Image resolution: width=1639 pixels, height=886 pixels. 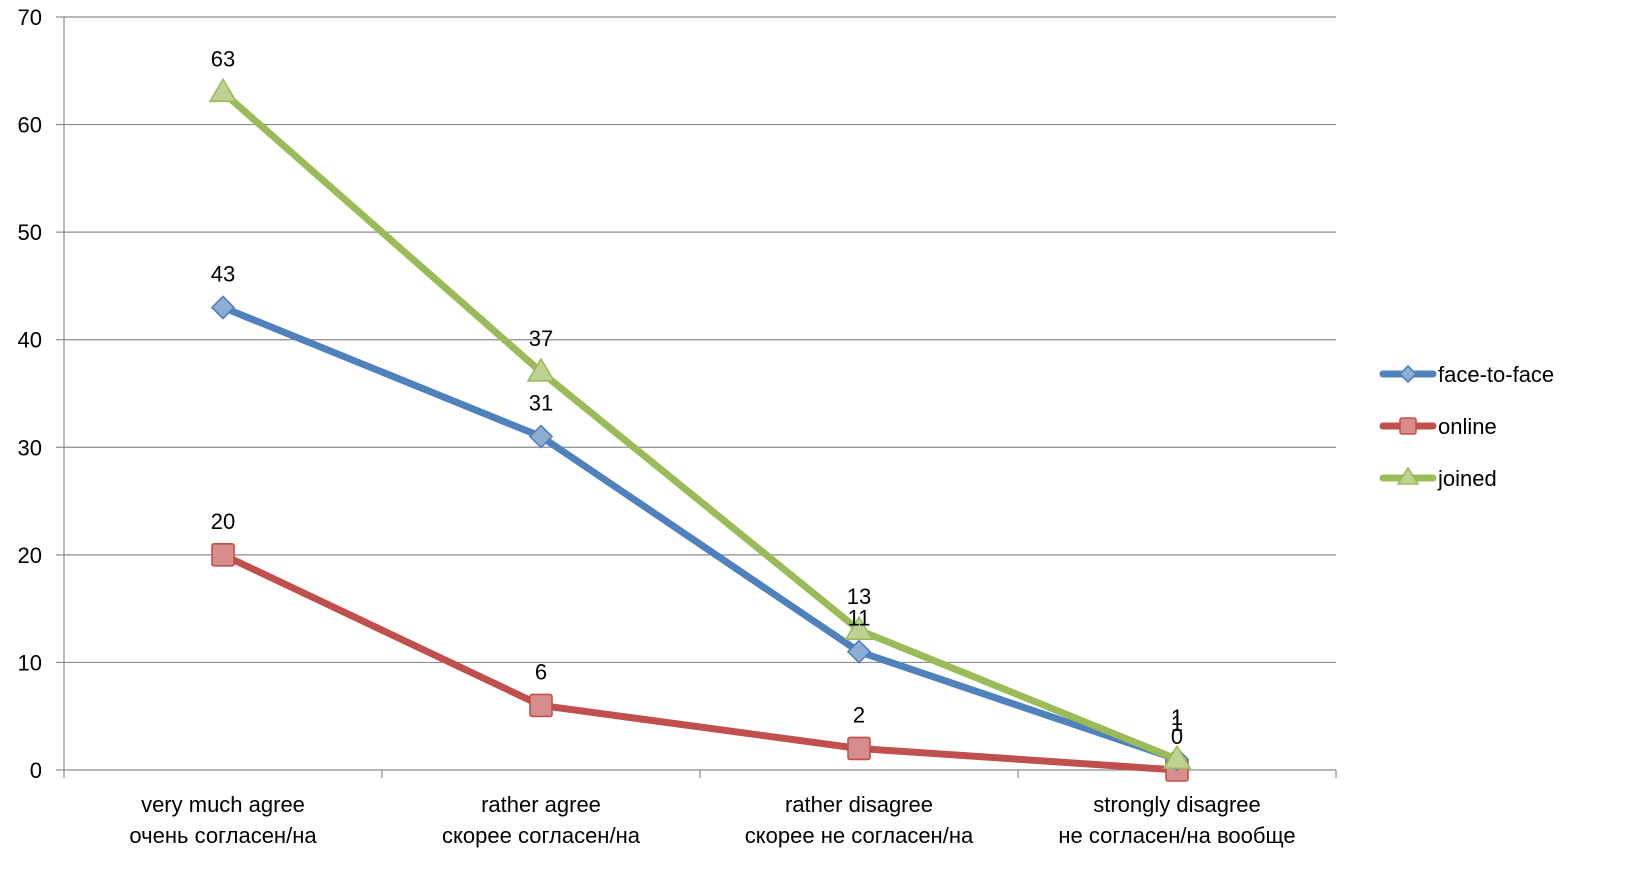 I want to click on legend-marker-face-to-face, so click(x=1408, y=374).